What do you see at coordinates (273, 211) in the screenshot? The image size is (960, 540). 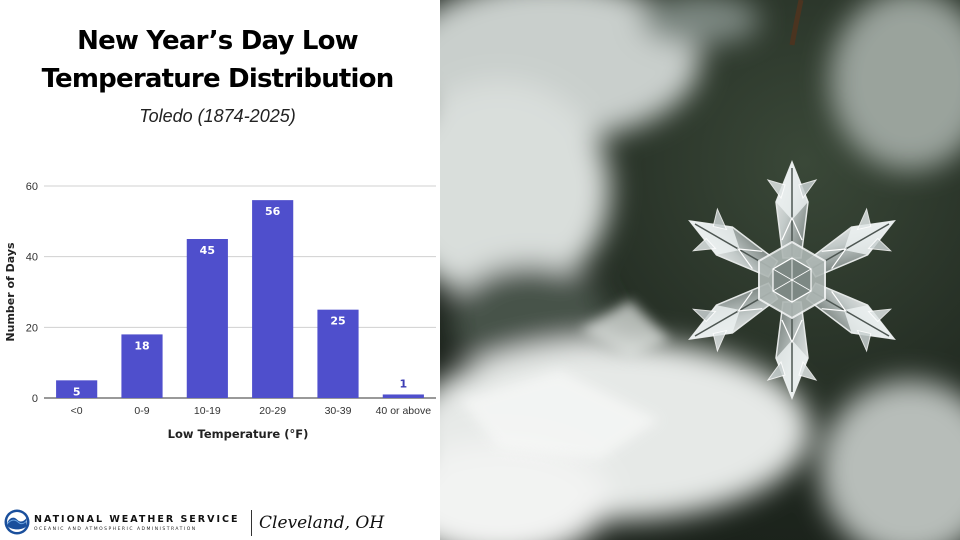 I see `bar-value-label: 56` at bounding box center [273, 211].